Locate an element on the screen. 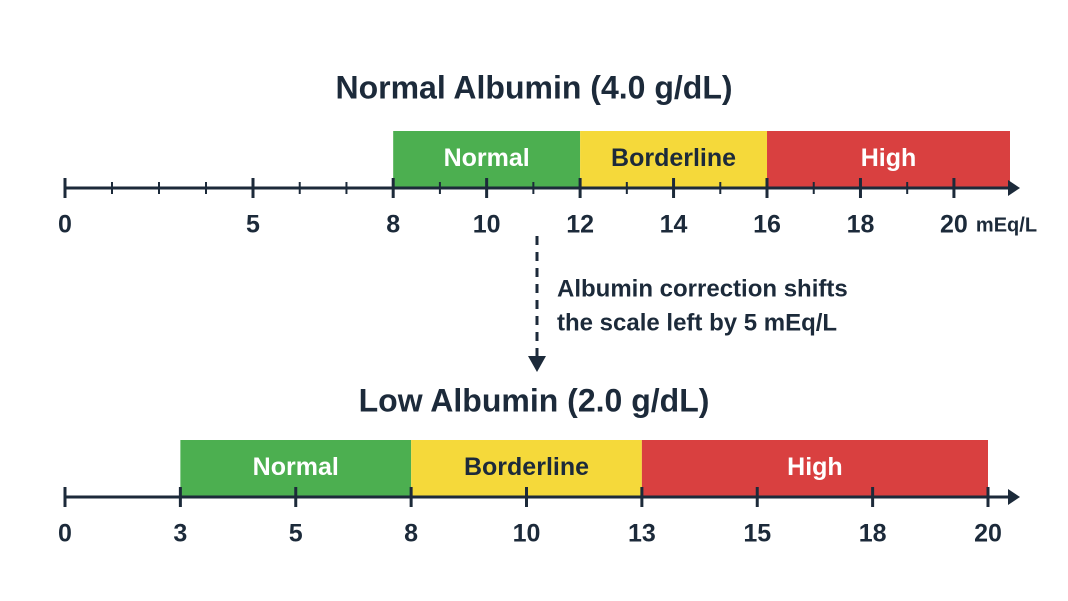  tick-label: 3 is located at coordinates (180, 534).